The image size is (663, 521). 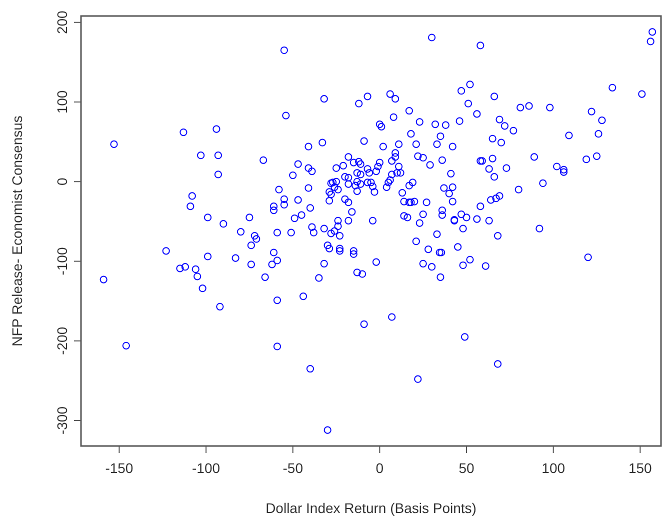 What do you see at coordinates (62, 102) in the screenshot?
I see `y-tick-label: 100` at bounding box center [62, 102].